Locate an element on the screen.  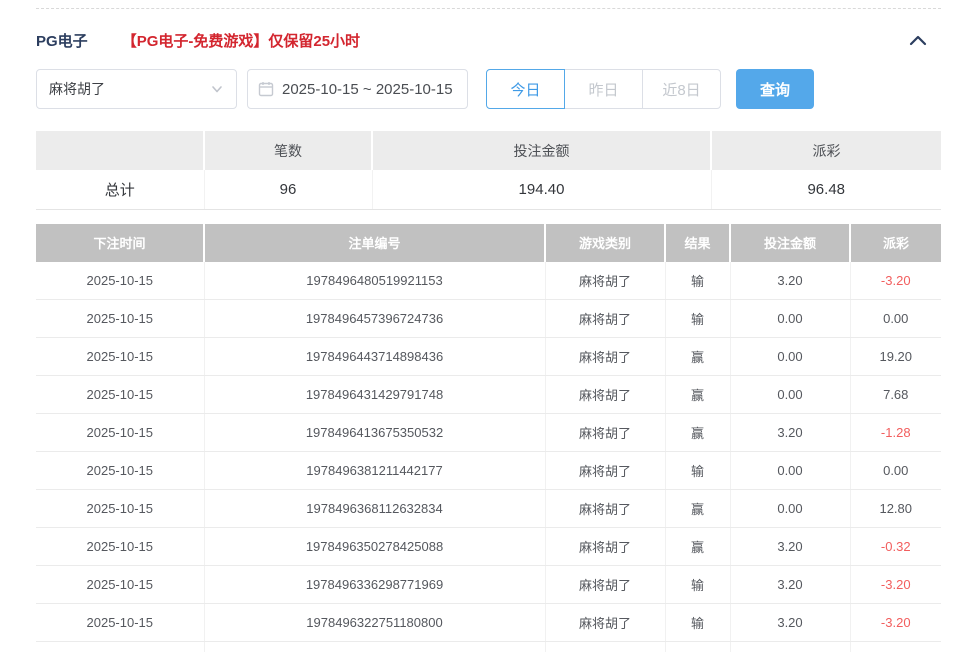
header-bet-id: 注单编号 is located at coordinates (374, 242).